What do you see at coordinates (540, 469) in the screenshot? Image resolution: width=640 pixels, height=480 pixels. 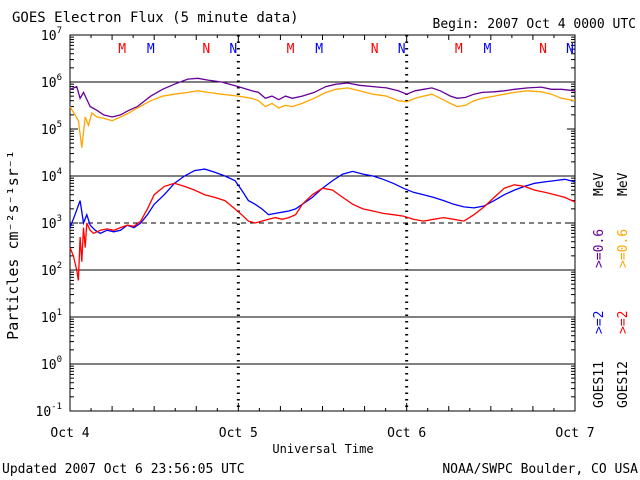 I see `credit-line: NOAA/SWPC Boulder, CO USA` at bounding box center [540, 469].